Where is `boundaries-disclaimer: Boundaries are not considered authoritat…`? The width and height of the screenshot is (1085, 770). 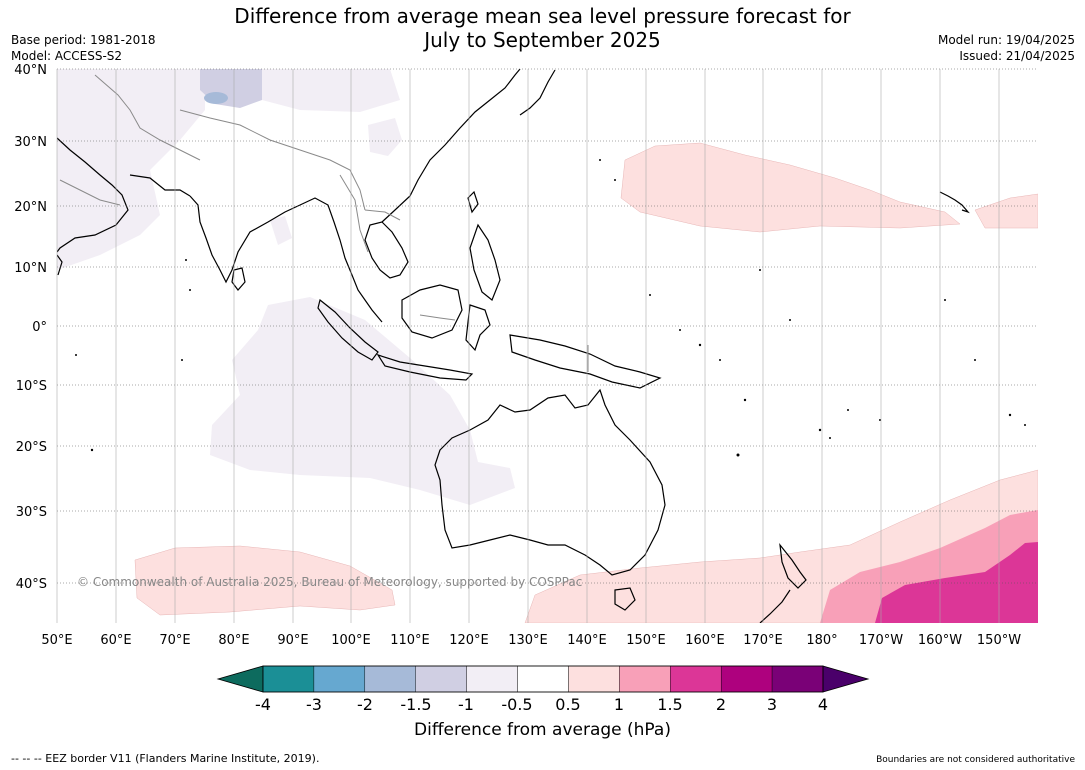
boundaries-disclaimer: Boundaries are not considered authoritat… is located at coordinates (975, 760).